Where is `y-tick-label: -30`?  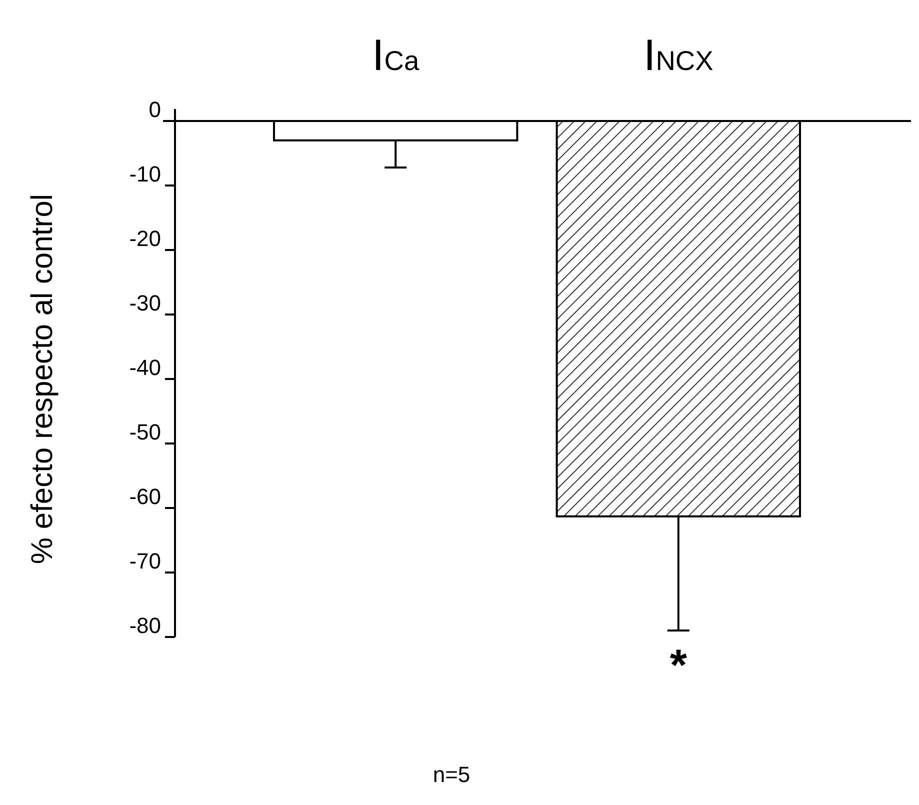
y-tick-label: -30 is located at coordinates (145, 303).